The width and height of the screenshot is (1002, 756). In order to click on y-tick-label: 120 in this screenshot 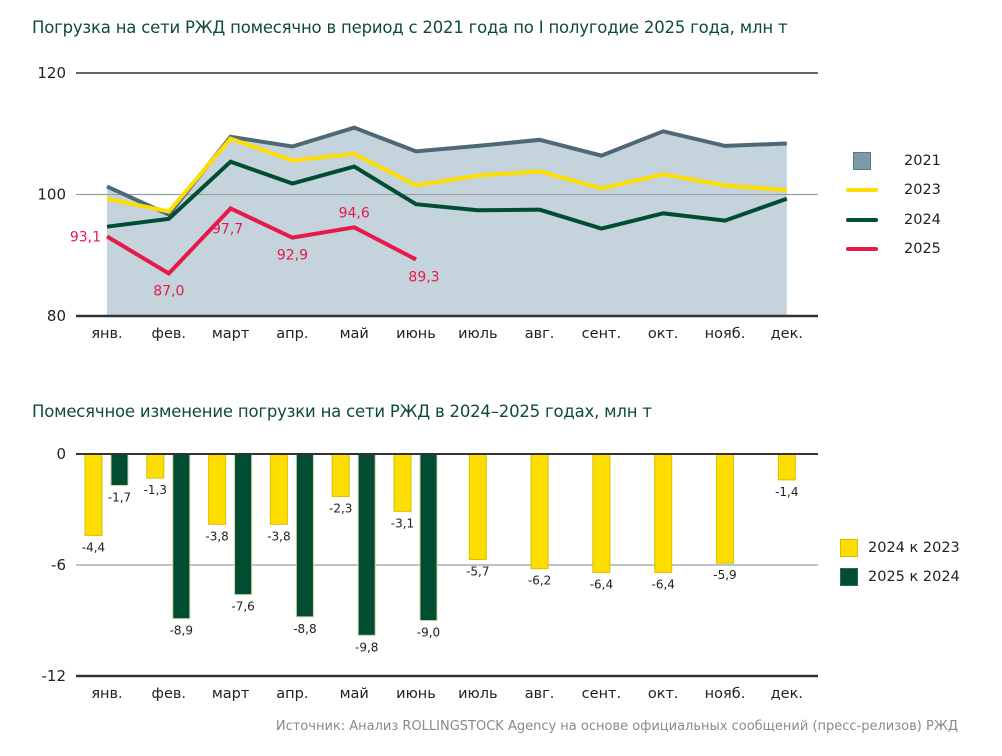, I will do `click(51, 73)`.